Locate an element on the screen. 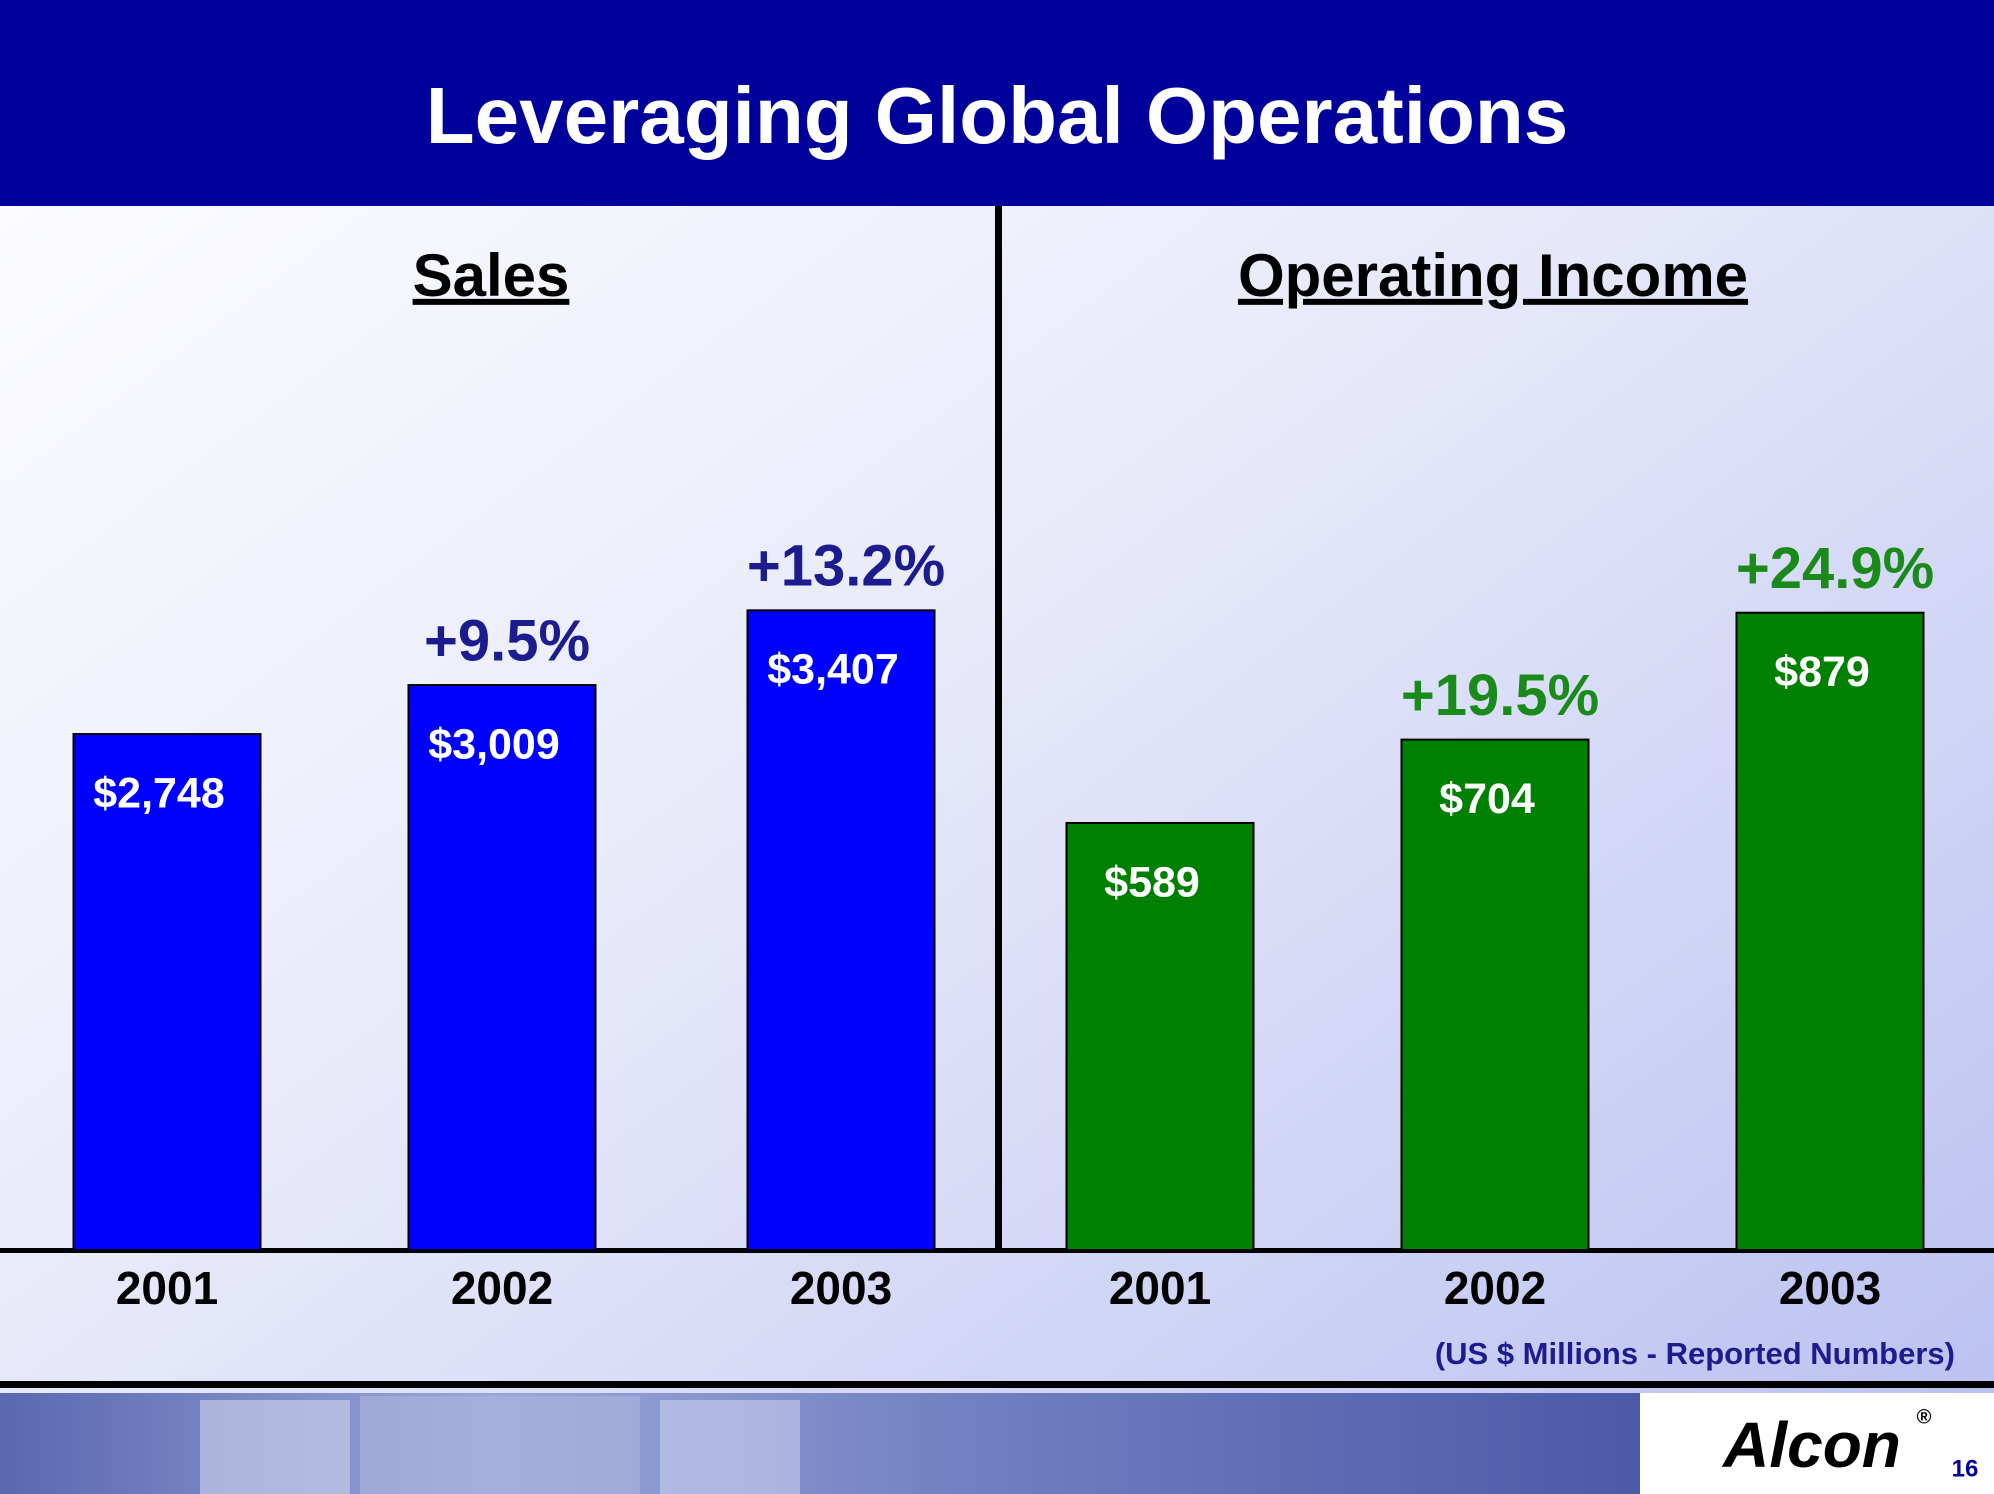 The height and width of the screenshot is (1494, 1994). baseline is located at coordinates (997, 1250).